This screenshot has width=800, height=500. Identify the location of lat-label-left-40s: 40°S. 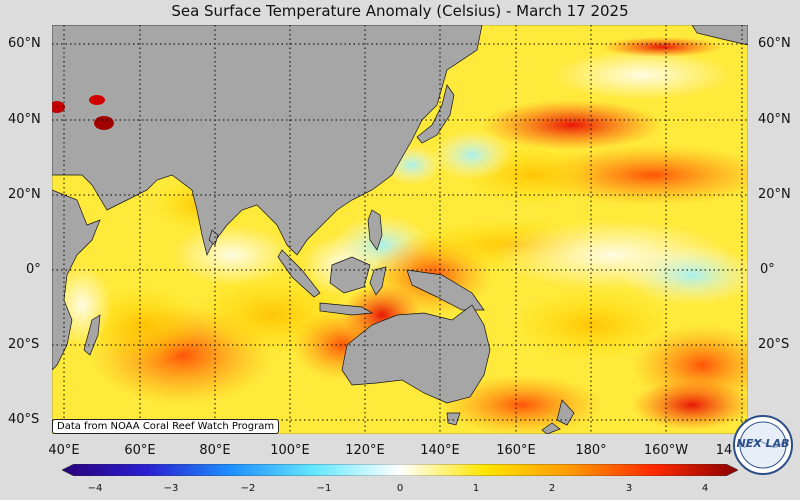
(24, 419).